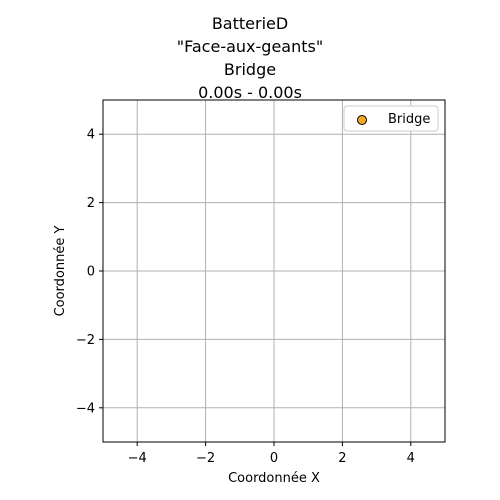 The height and width of the screenshot is (500, 500). What do you see at coordinates (137, 458) in the screenshot?
I see `x-tick-label: −4` at bounding box center [137, 458].